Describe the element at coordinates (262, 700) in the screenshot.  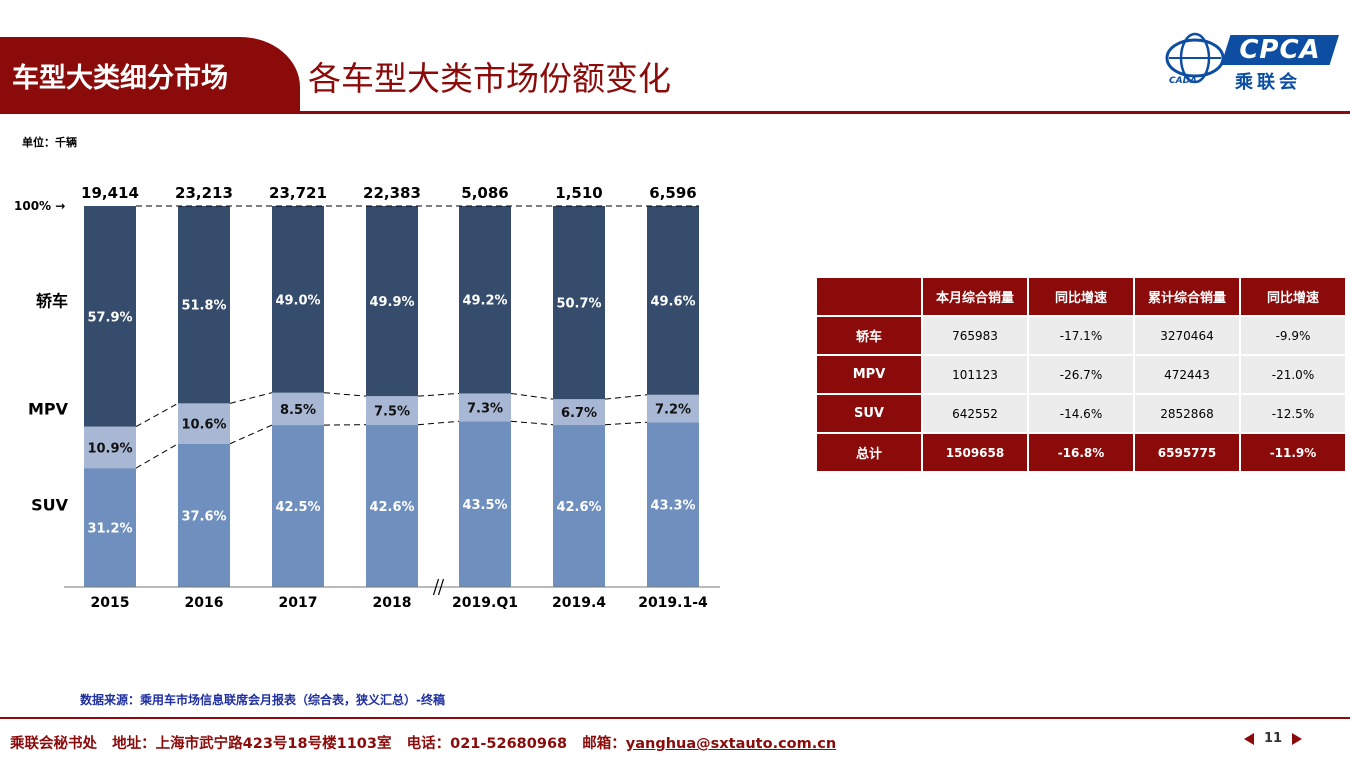
I see `data-source: 数据来源：乘用车市场信息联席会月报表（综合表，狭义汇总）-终稿` at that location.